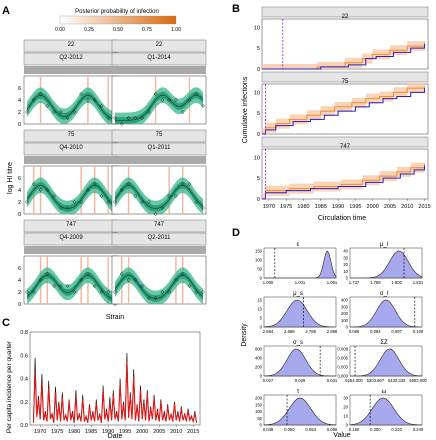 This screenshot has height=440, width=436. What do you see at coordinates (345, 12) in the screenshot?
I see `facet-strip` at bounding box center [345, 12].